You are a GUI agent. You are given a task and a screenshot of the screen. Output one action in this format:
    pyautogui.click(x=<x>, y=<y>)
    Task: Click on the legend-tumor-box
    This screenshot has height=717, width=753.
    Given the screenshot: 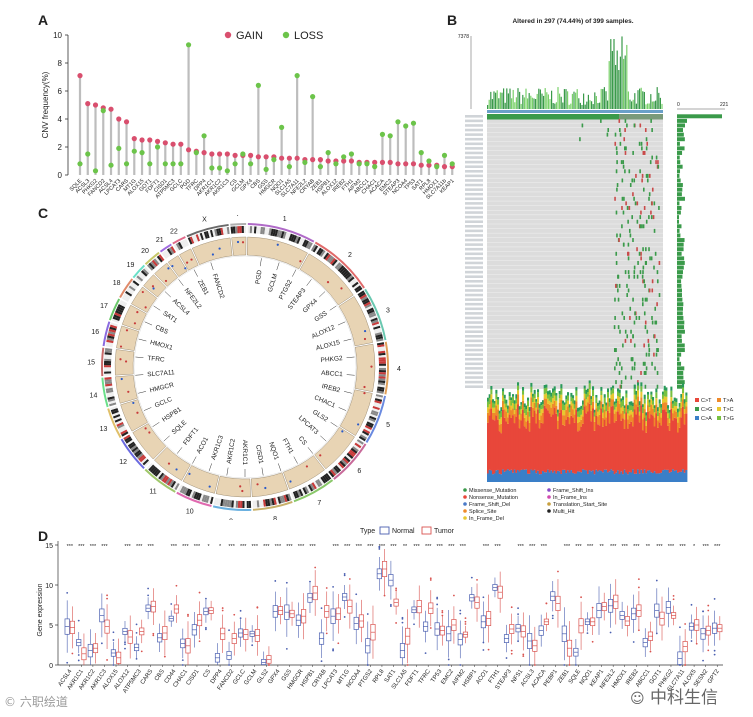 What is the action you would take?
    pyautogui.click(x=426, y=530)
    